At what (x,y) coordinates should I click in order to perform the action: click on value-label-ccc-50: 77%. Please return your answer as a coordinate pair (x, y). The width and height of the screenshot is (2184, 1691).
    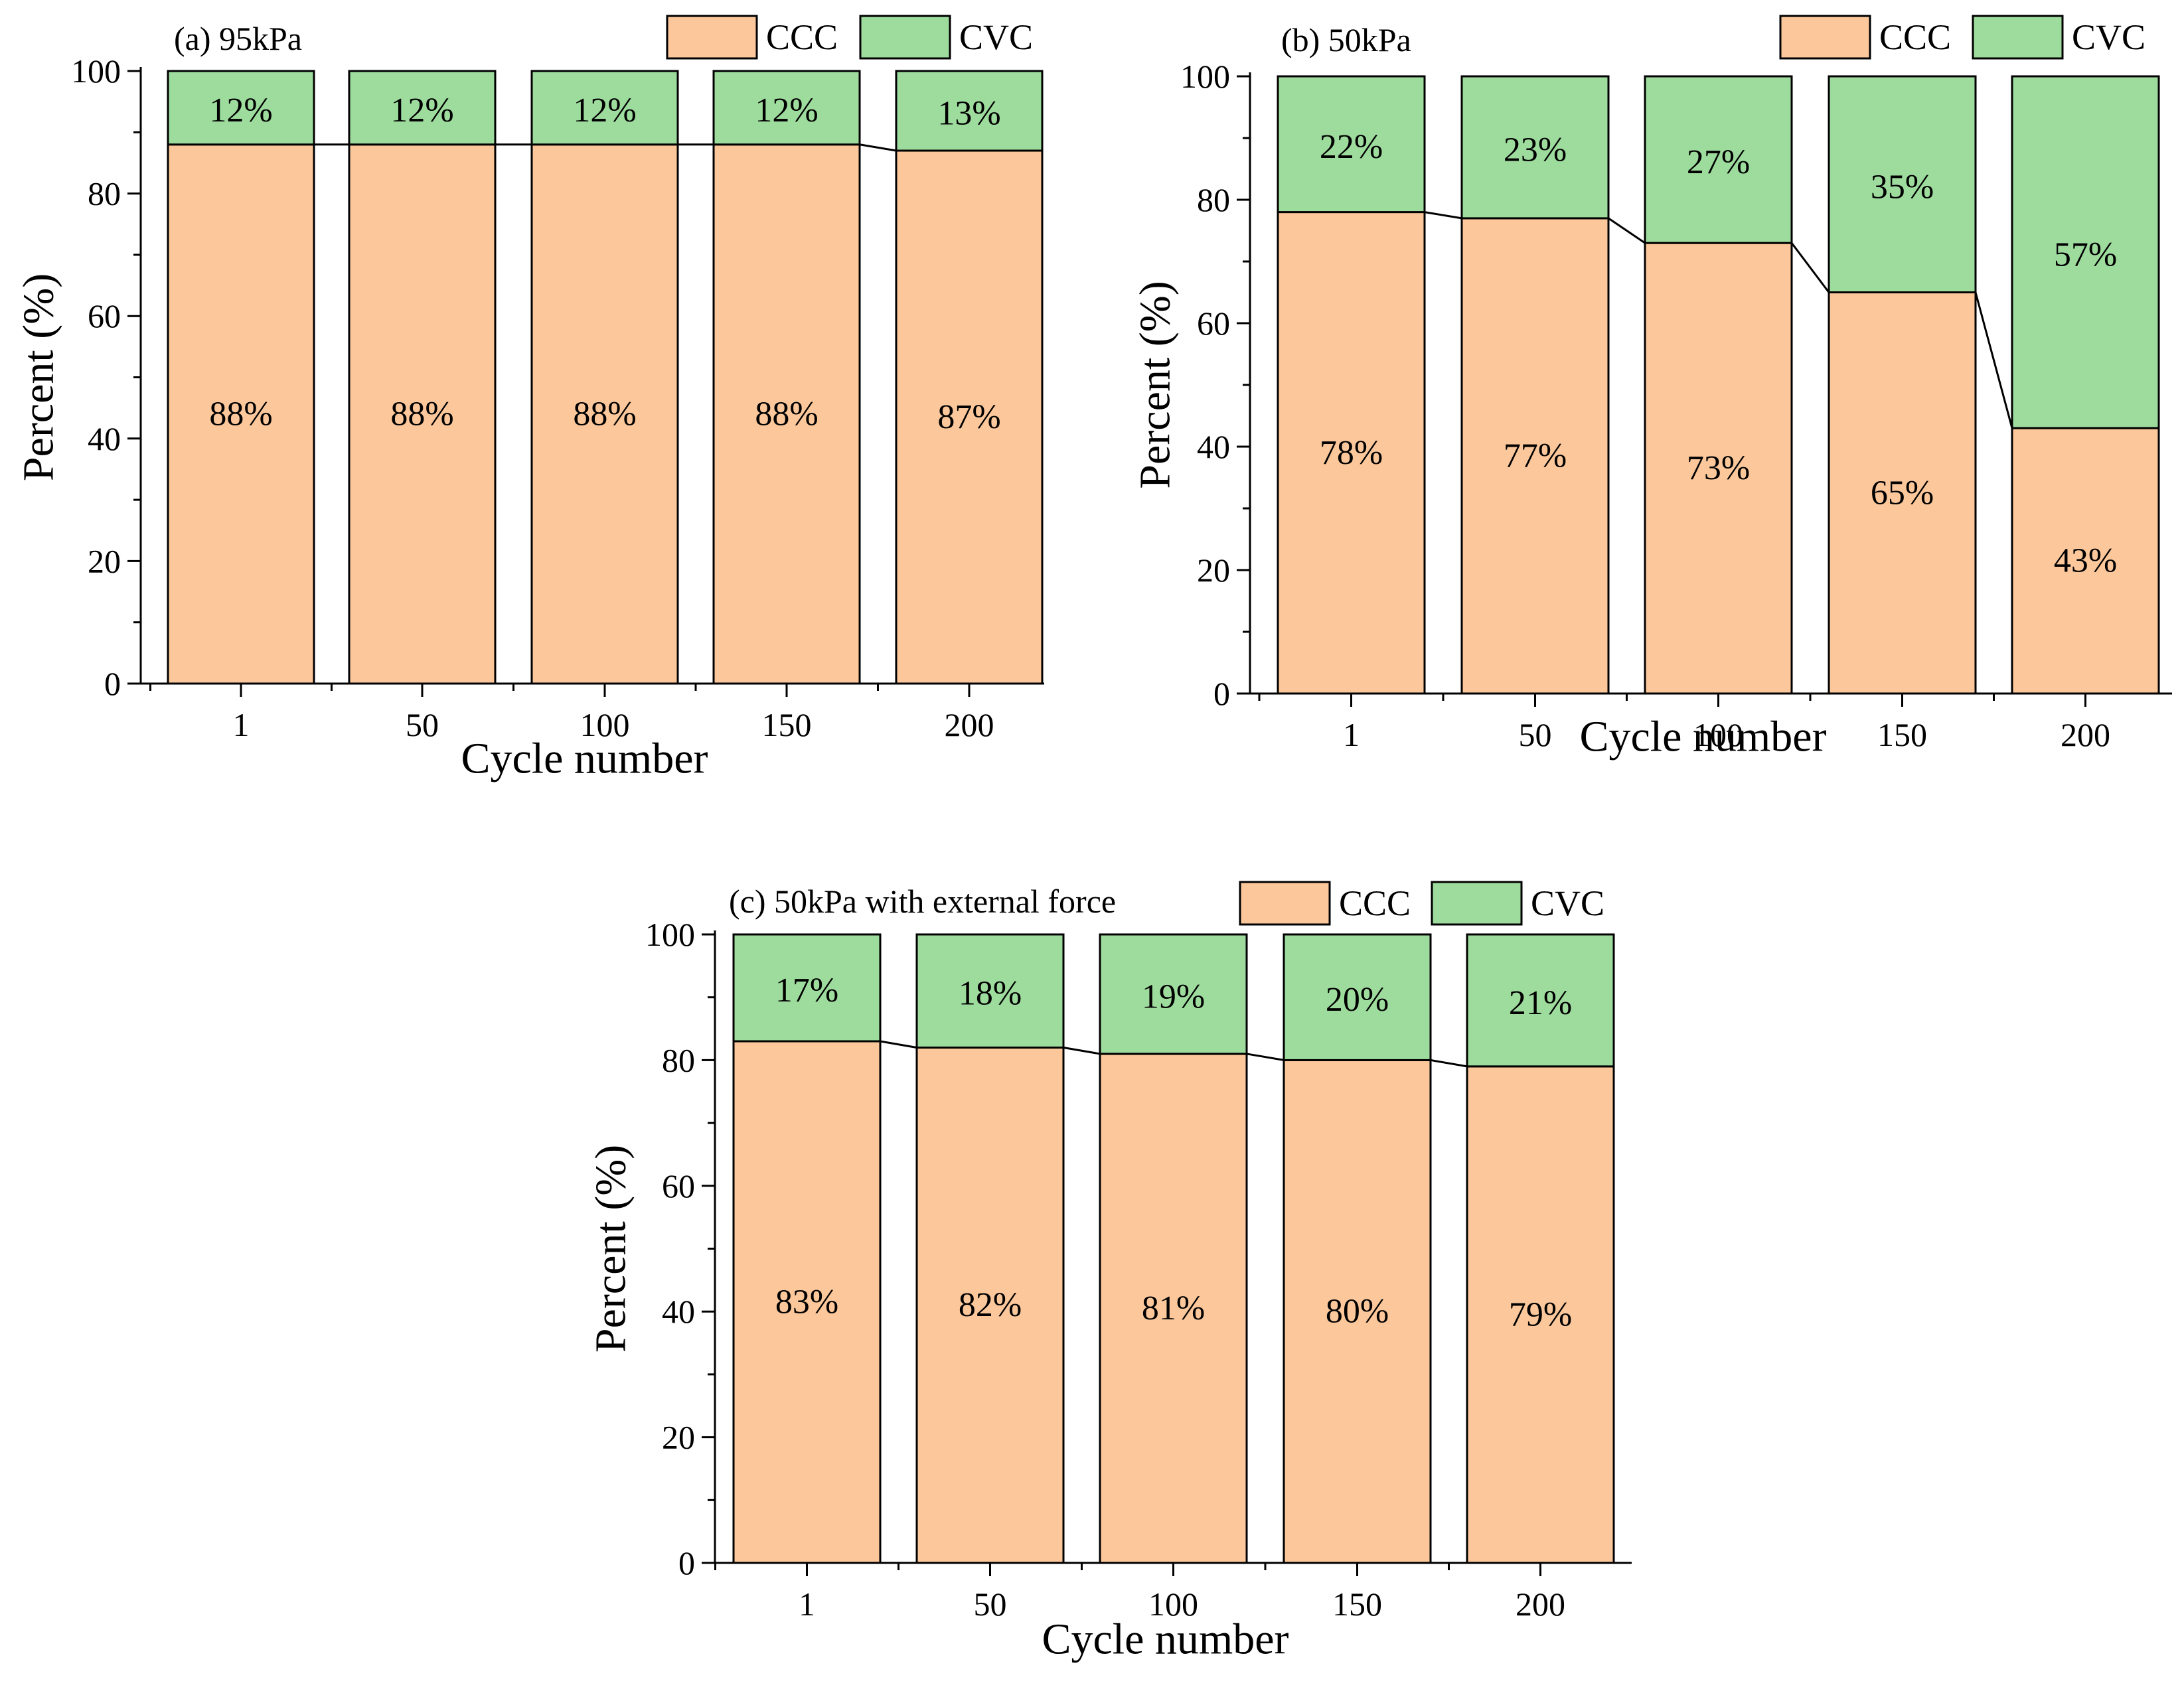
    Looking at the image, I should click on (1535, 456).